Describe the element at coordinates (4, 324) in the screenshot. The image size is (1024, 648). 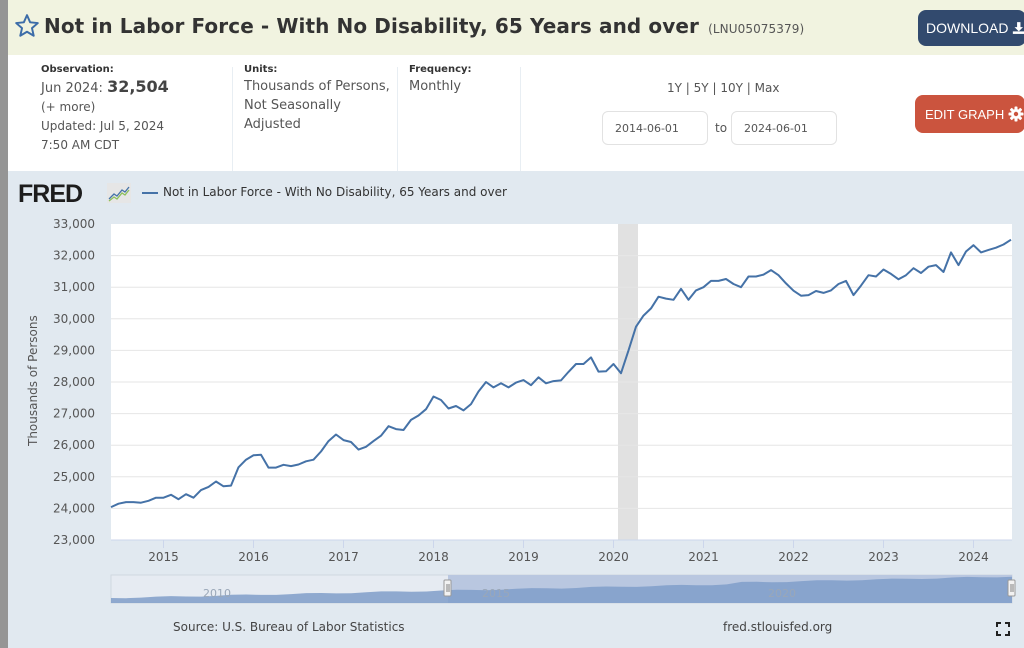
I see `window-left-edge` at that location.